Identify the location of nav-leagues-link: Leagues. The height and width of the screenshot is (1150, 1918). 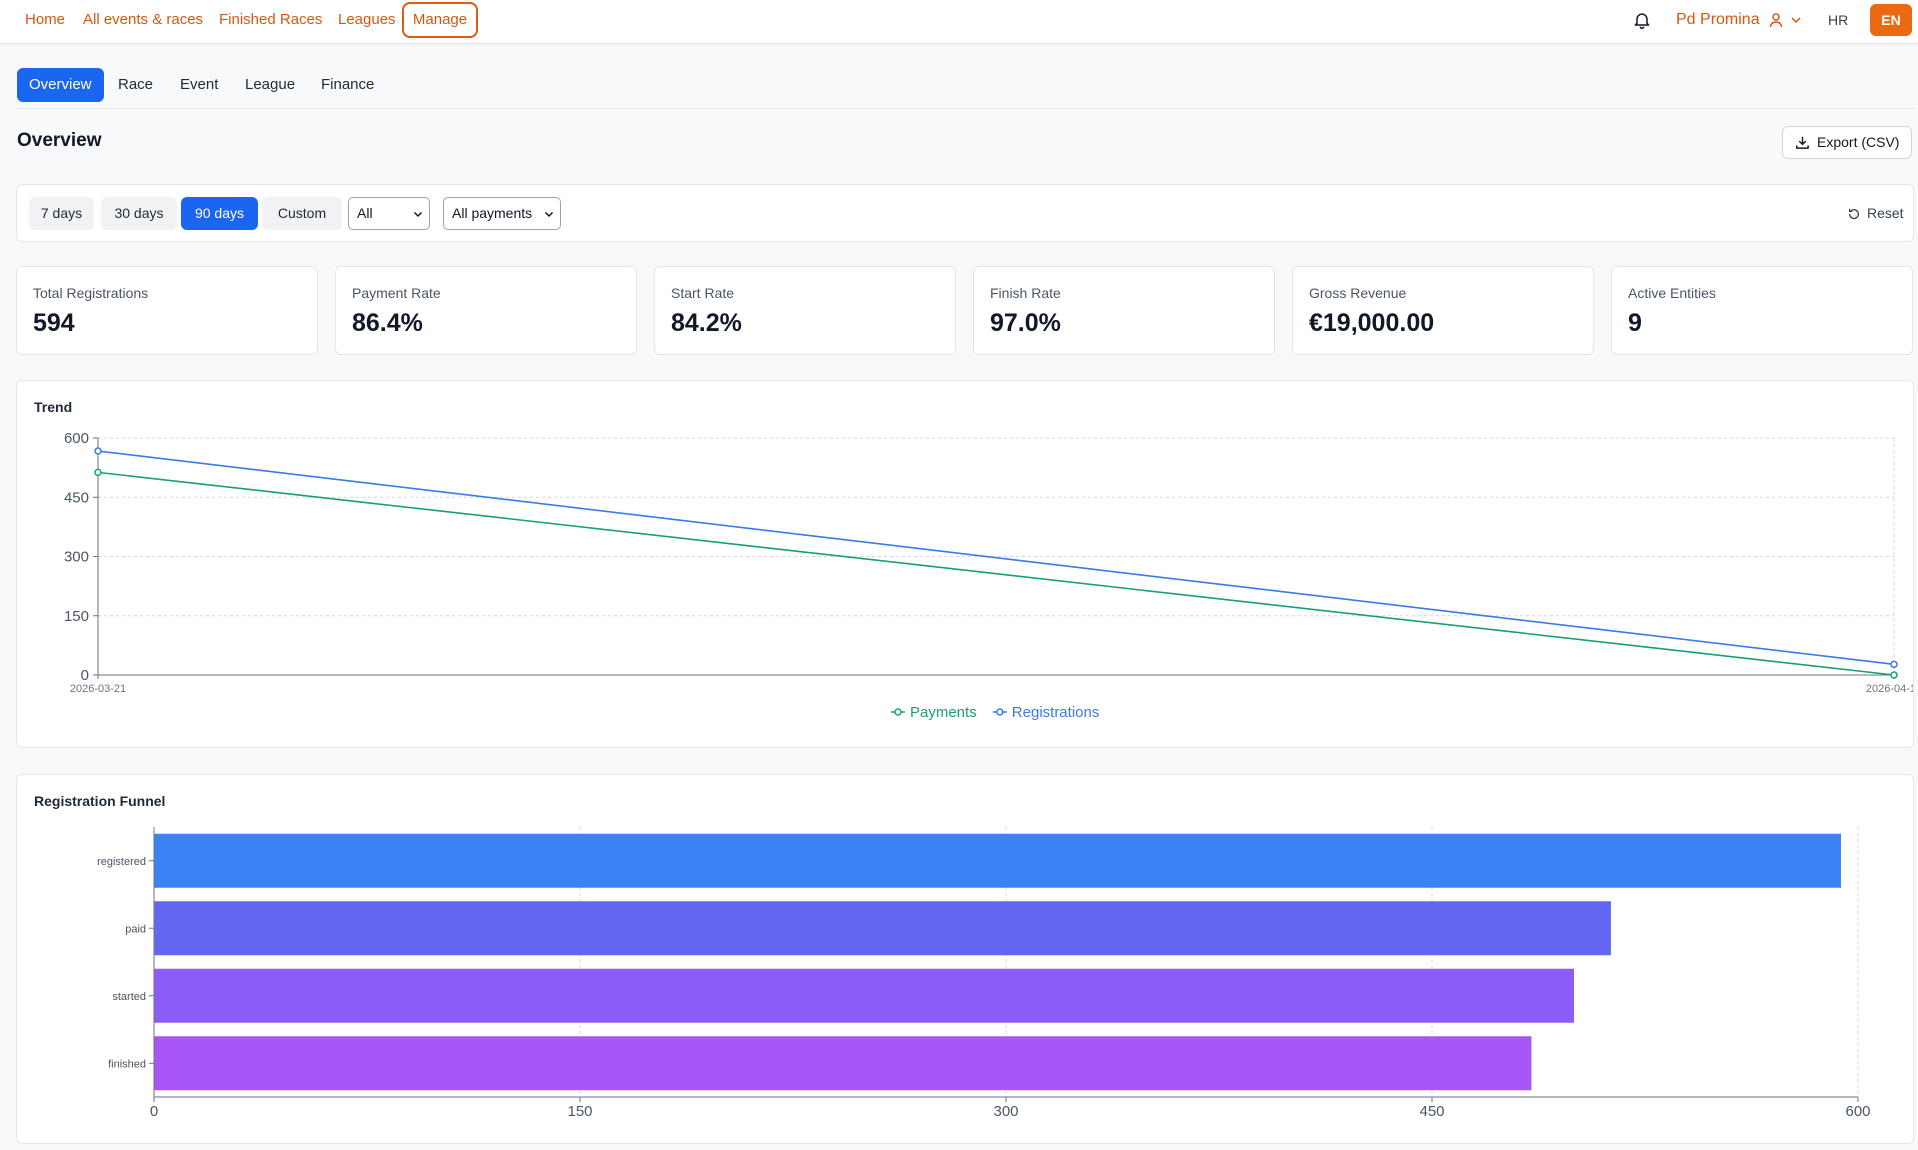
(367, 19).